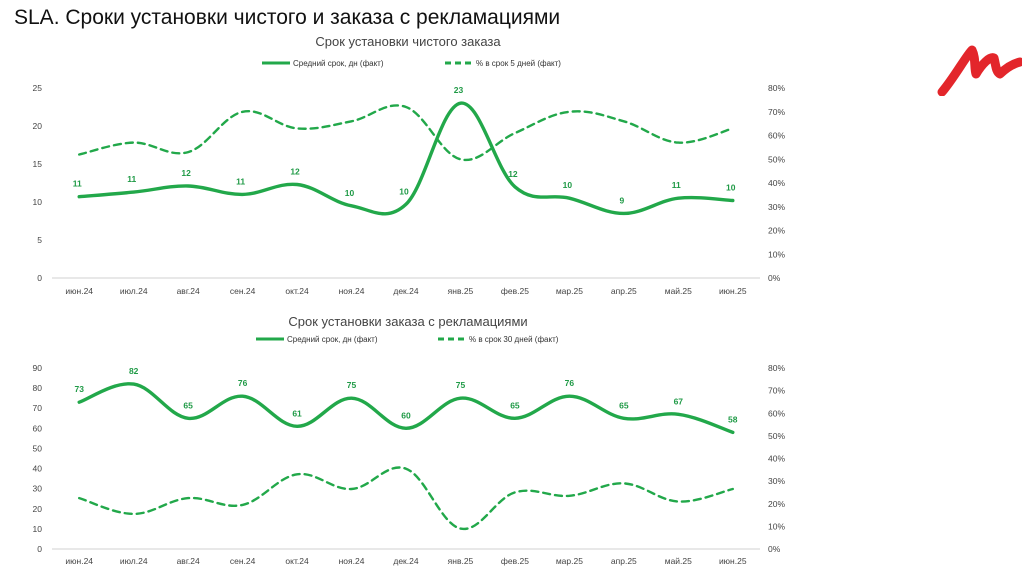 Image resolution: width=1024 pixels, height=574 pixels. I want to click on y-tick-label: 80, so click(38, 388).